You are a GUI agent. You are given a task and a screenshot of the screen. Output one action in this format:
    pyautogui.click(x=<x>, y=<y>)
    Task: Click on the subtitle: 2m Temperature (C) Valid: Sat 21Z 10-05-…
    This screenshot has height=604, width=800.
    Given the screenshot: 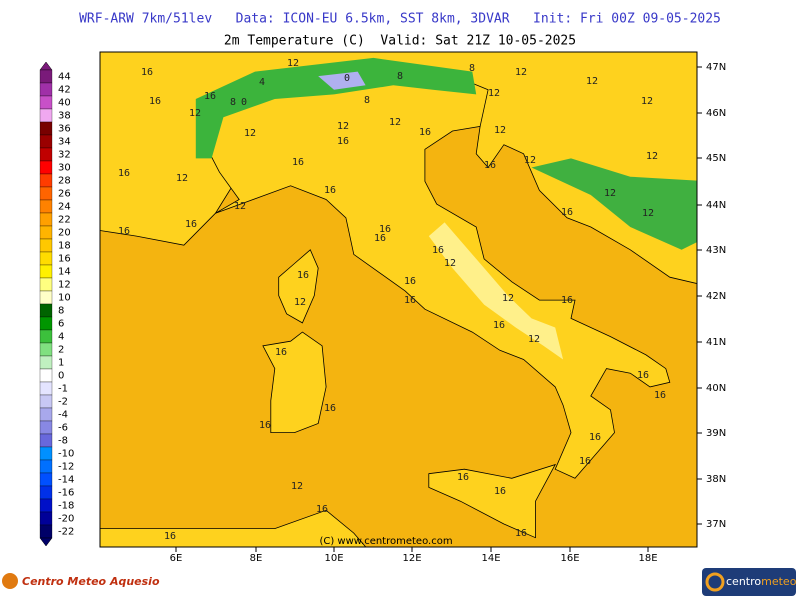 What is the action you would take?
    pyautogui.click(x=400, y=41)
    